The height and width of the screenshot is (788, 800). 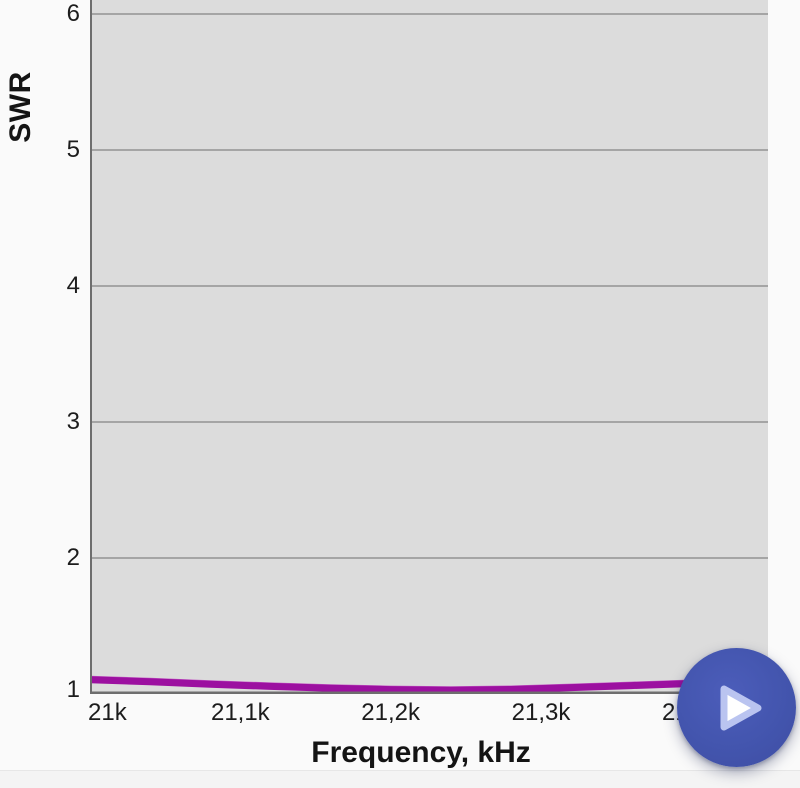 I want to click on bottom-strip, so click(x=400, y=779).